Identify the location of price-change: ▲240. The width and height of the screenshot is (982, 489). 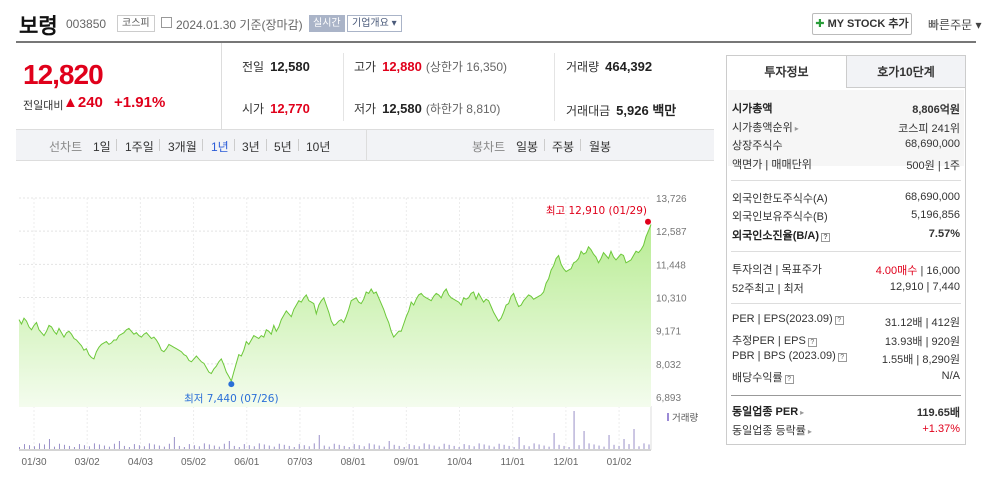
(83, 102).